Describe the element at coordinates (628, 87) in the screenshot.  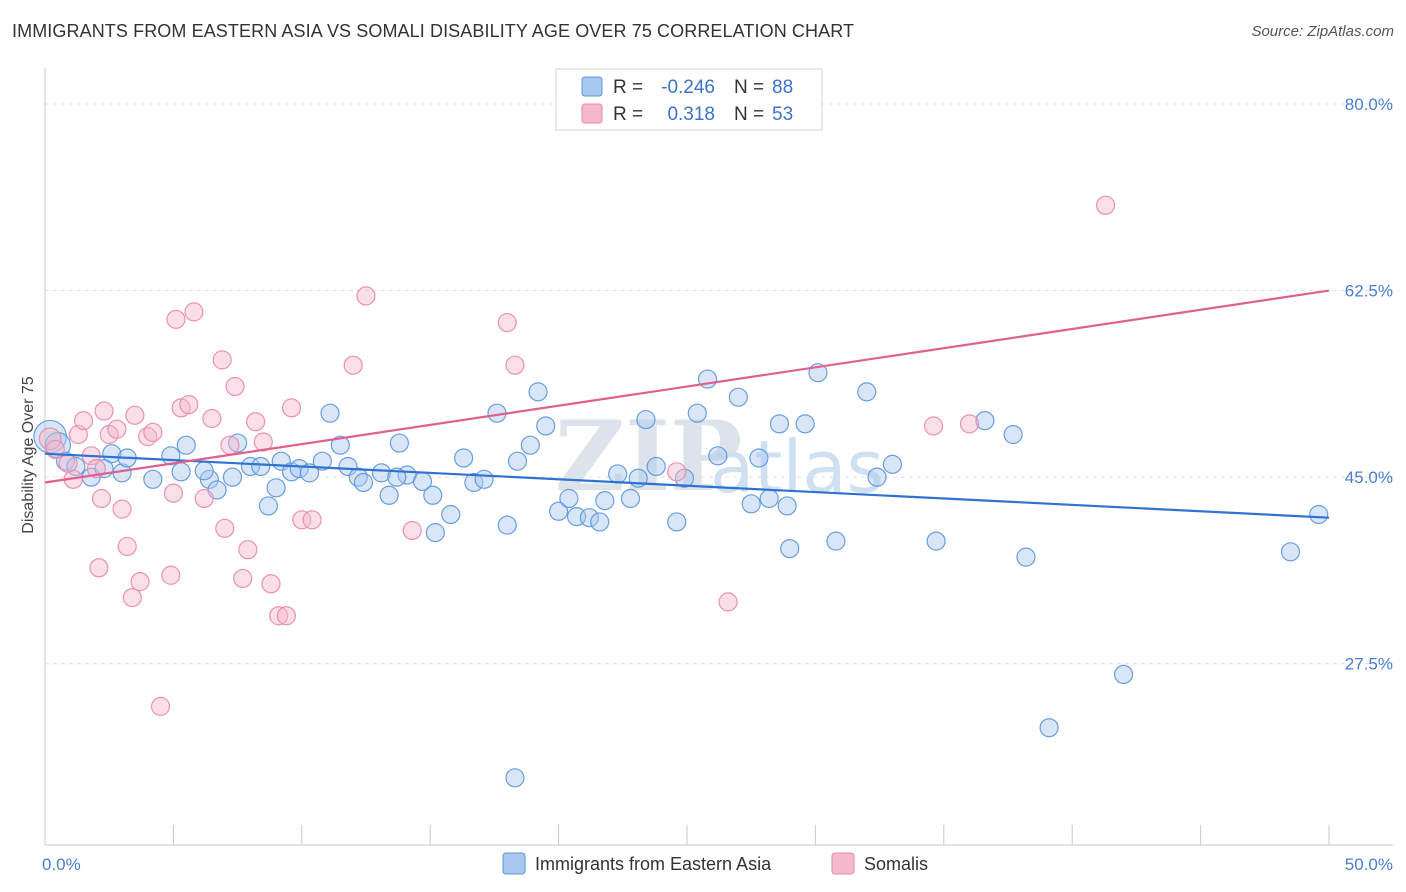
I see `legend-top-r-label-blue: R =` at that location.